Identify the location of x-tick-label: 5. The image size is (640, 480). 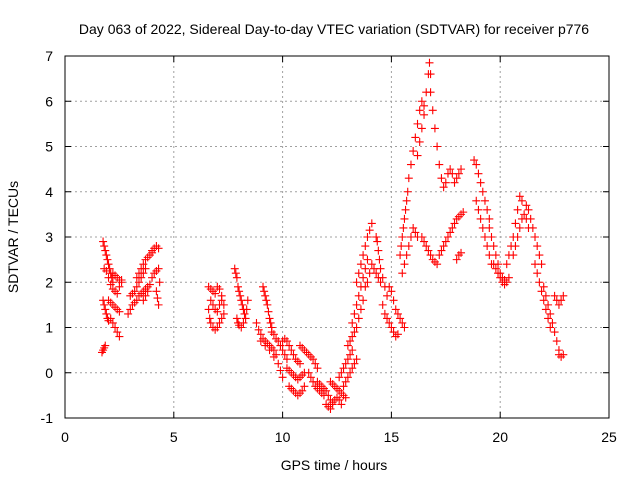
(174, 437).